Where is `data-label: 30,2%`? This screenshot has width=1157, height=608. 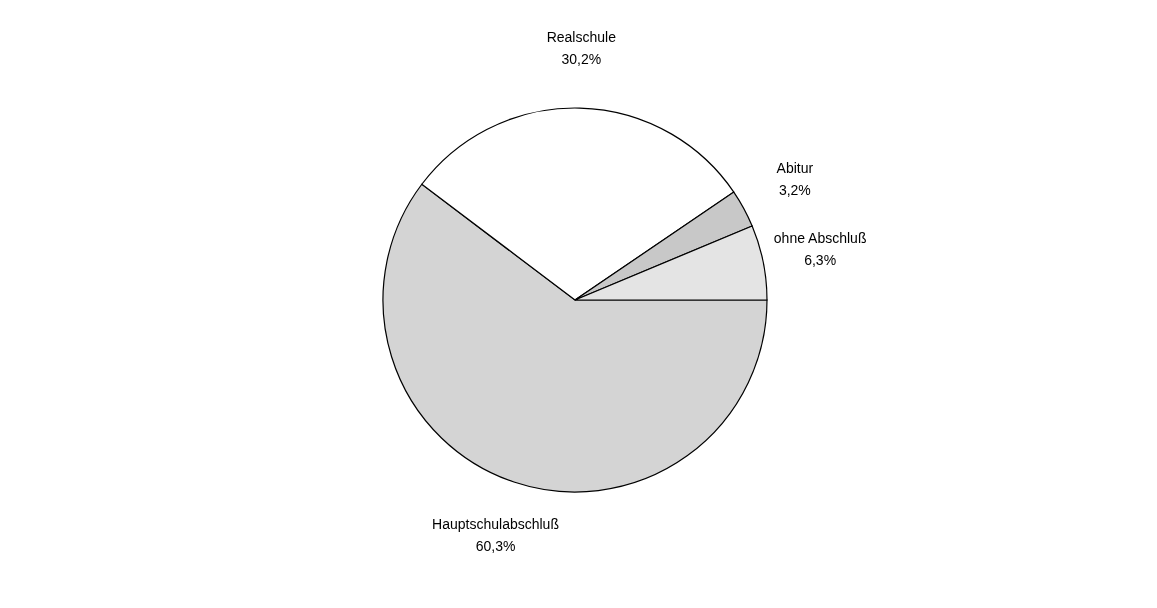 data-label: 30,2% is located at coordinates (581, 59).